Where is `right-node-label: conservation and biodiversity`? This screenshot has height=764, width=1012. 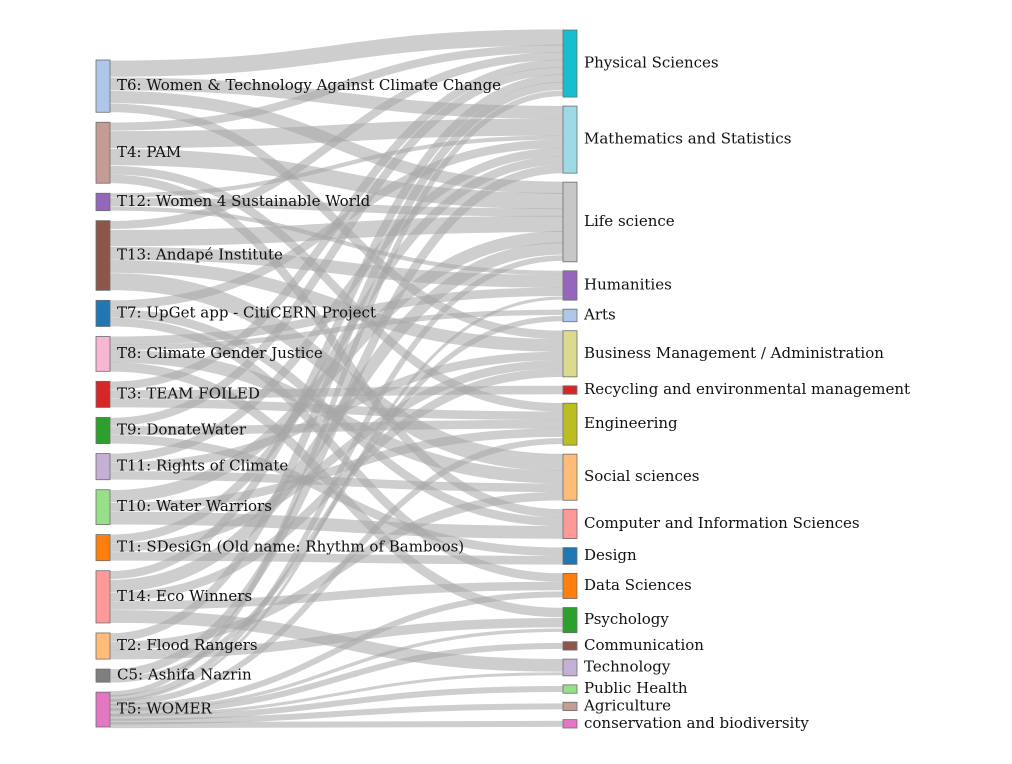
right-node-label: conservation and biodiversity is located at coordinates (696, 723).